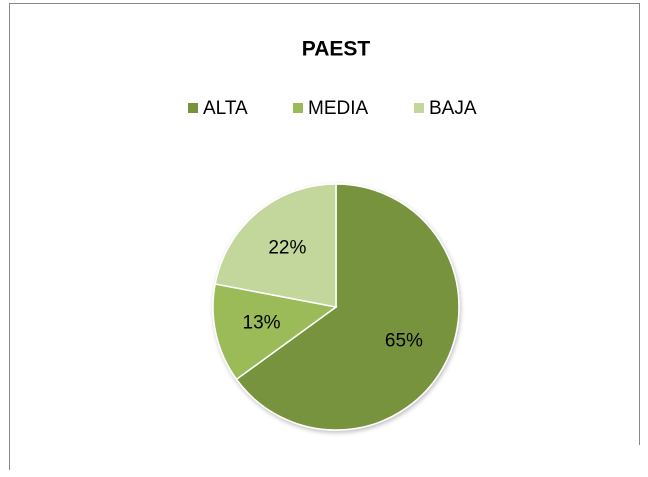  Describe the element at coordinates (338, 108) in the screenshot. I see `legend-label: MEDIA` at that location.